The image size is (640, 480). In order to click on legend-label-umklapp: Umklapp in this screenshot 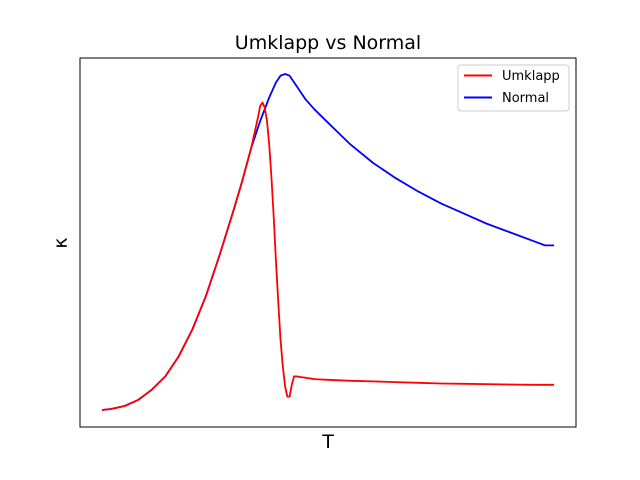, I will do `click(531, 76)`.